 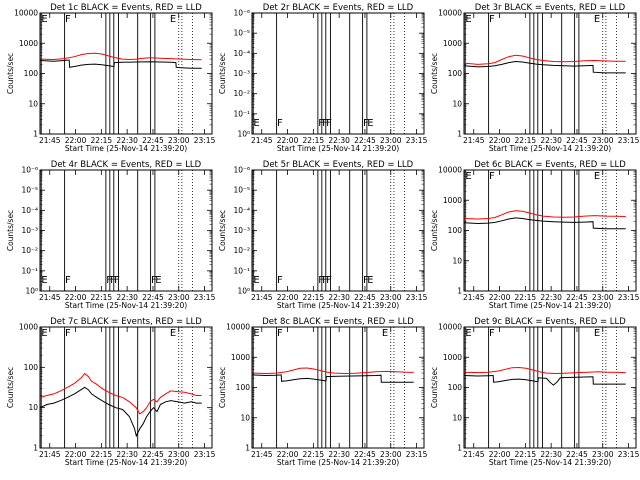 What do you see at coordinates (241, 210) in the screenshot?
I see `y-tick-label: 10⁻⁴` at bounding box center [241, 210].